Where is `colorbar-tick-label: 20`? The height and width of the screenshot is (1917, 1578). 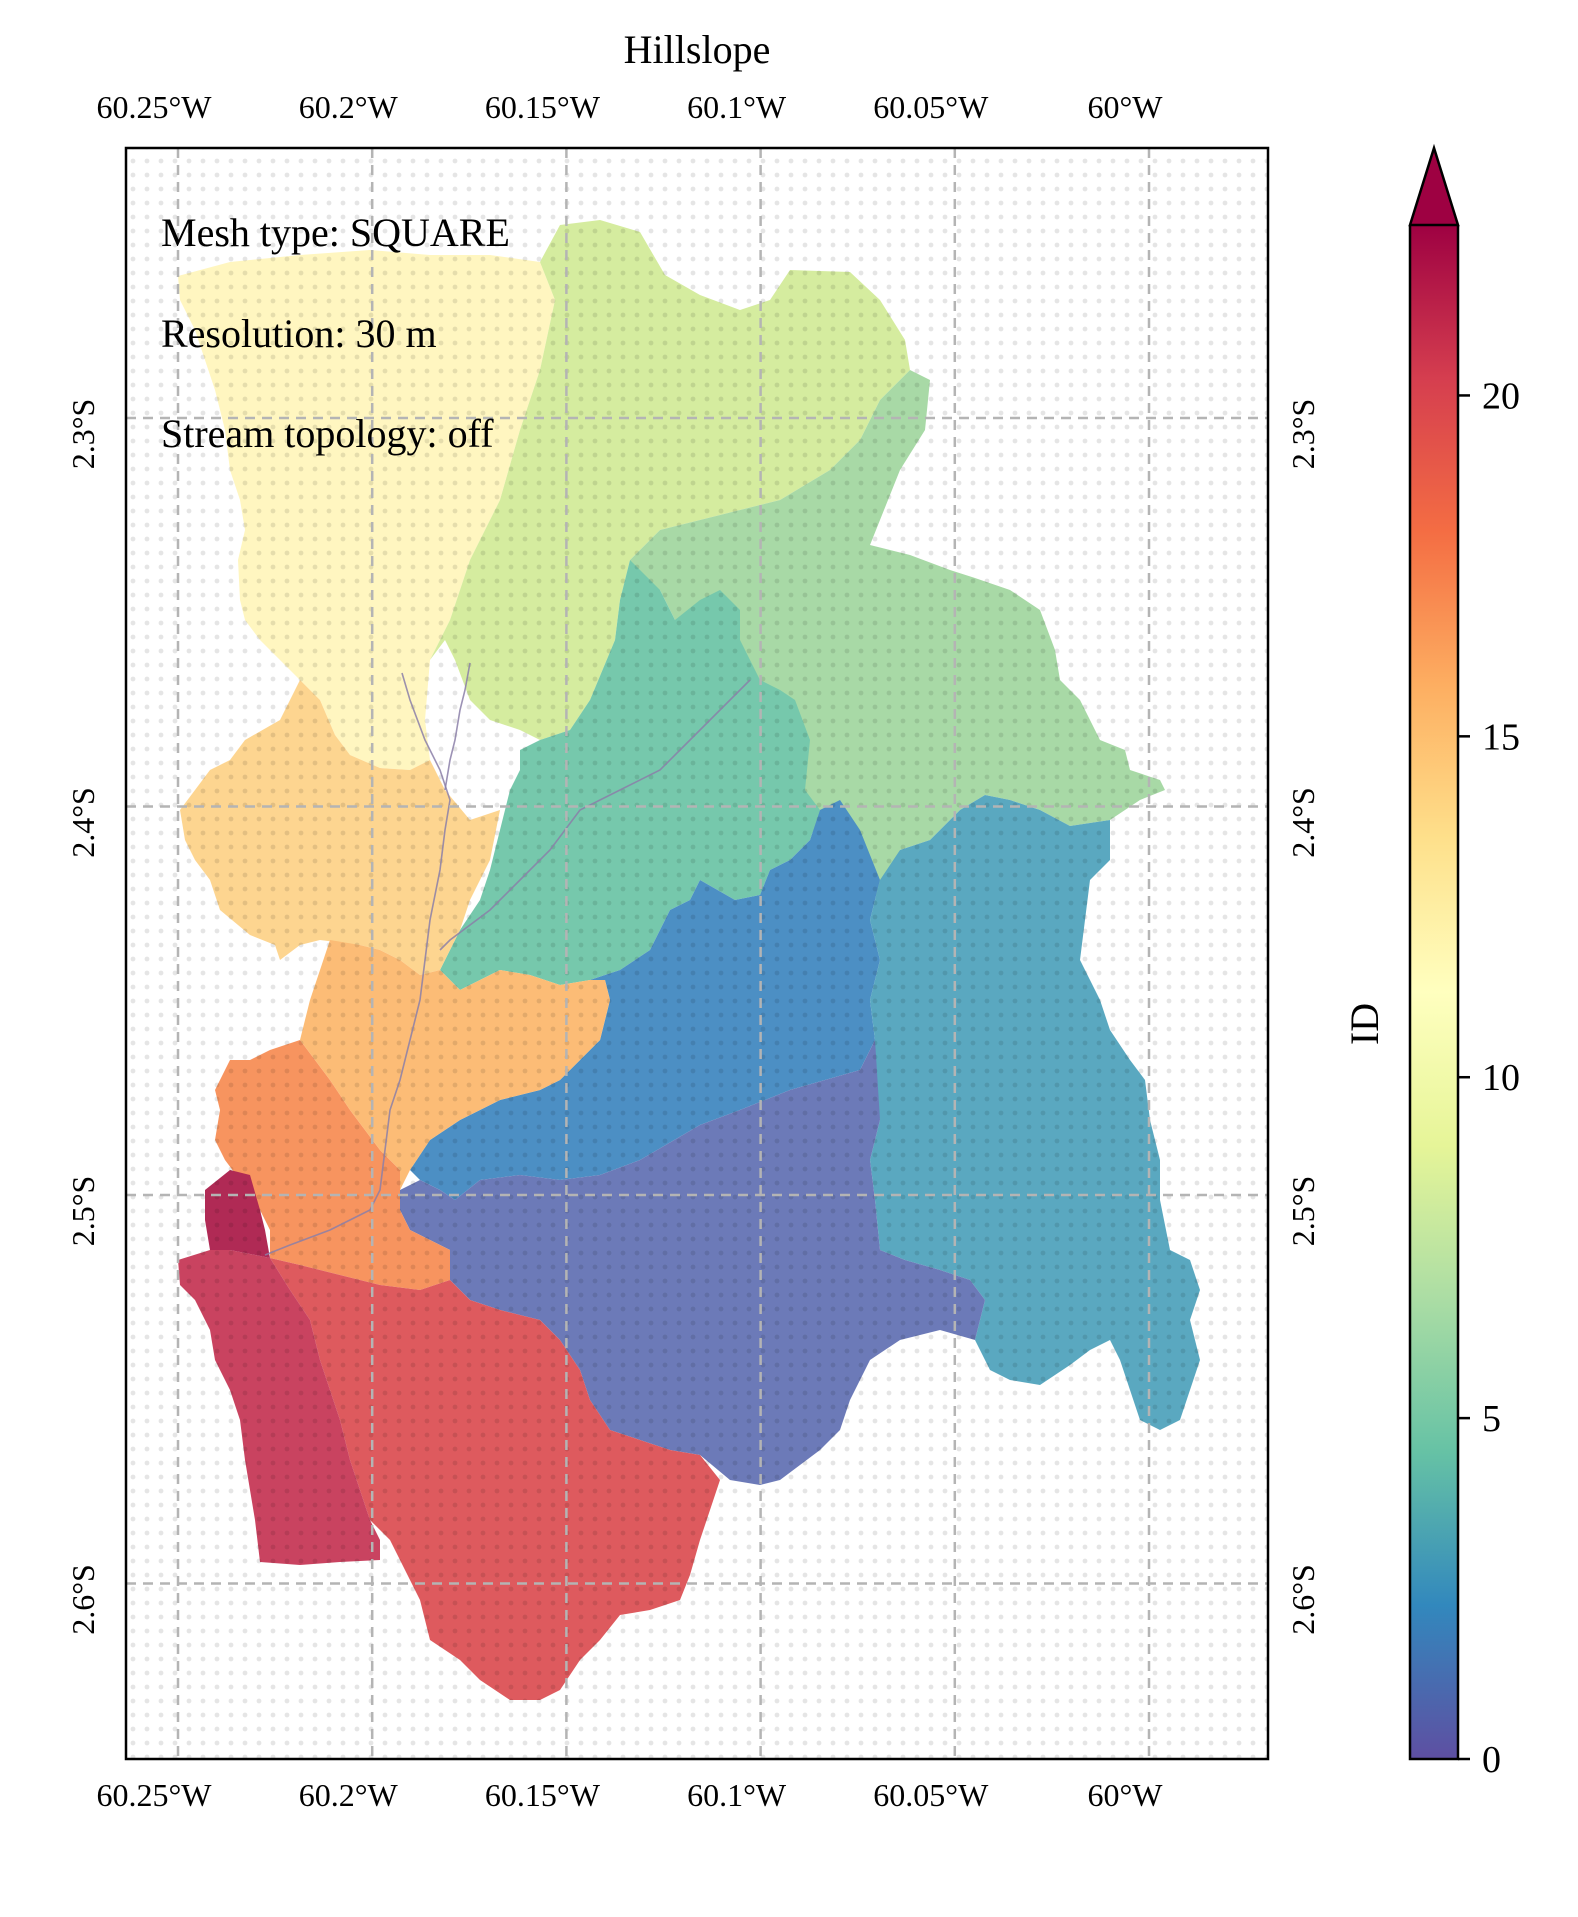
colorbar-tick-label: 20 is located at coordinates (1501, 396).